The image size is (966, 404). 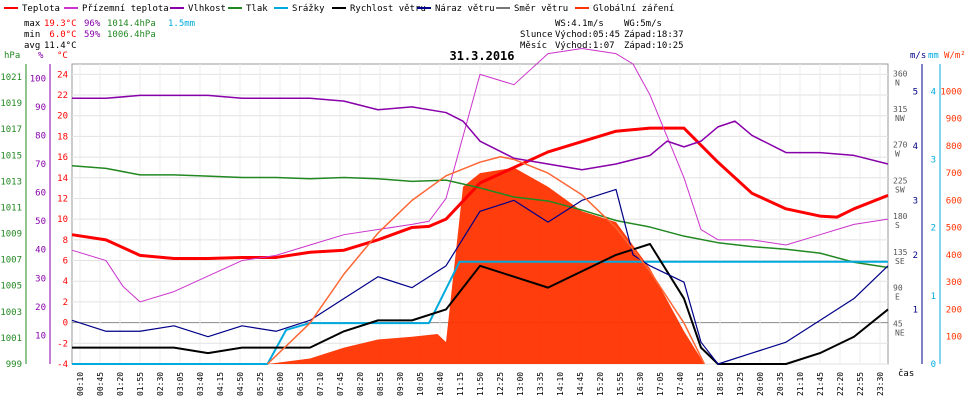 I want to click on astro-moon-label: Měsíc, so click(x=533, y=46).